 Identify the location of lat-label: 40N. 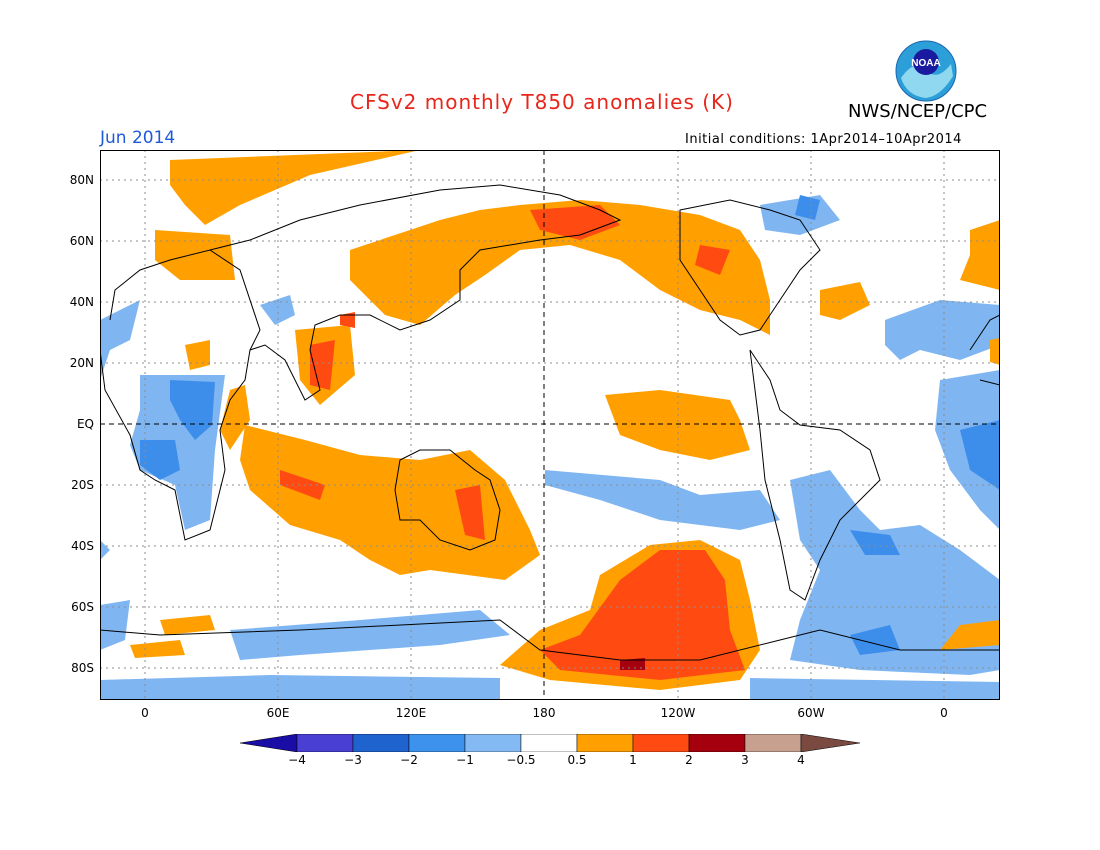
(81, 302).